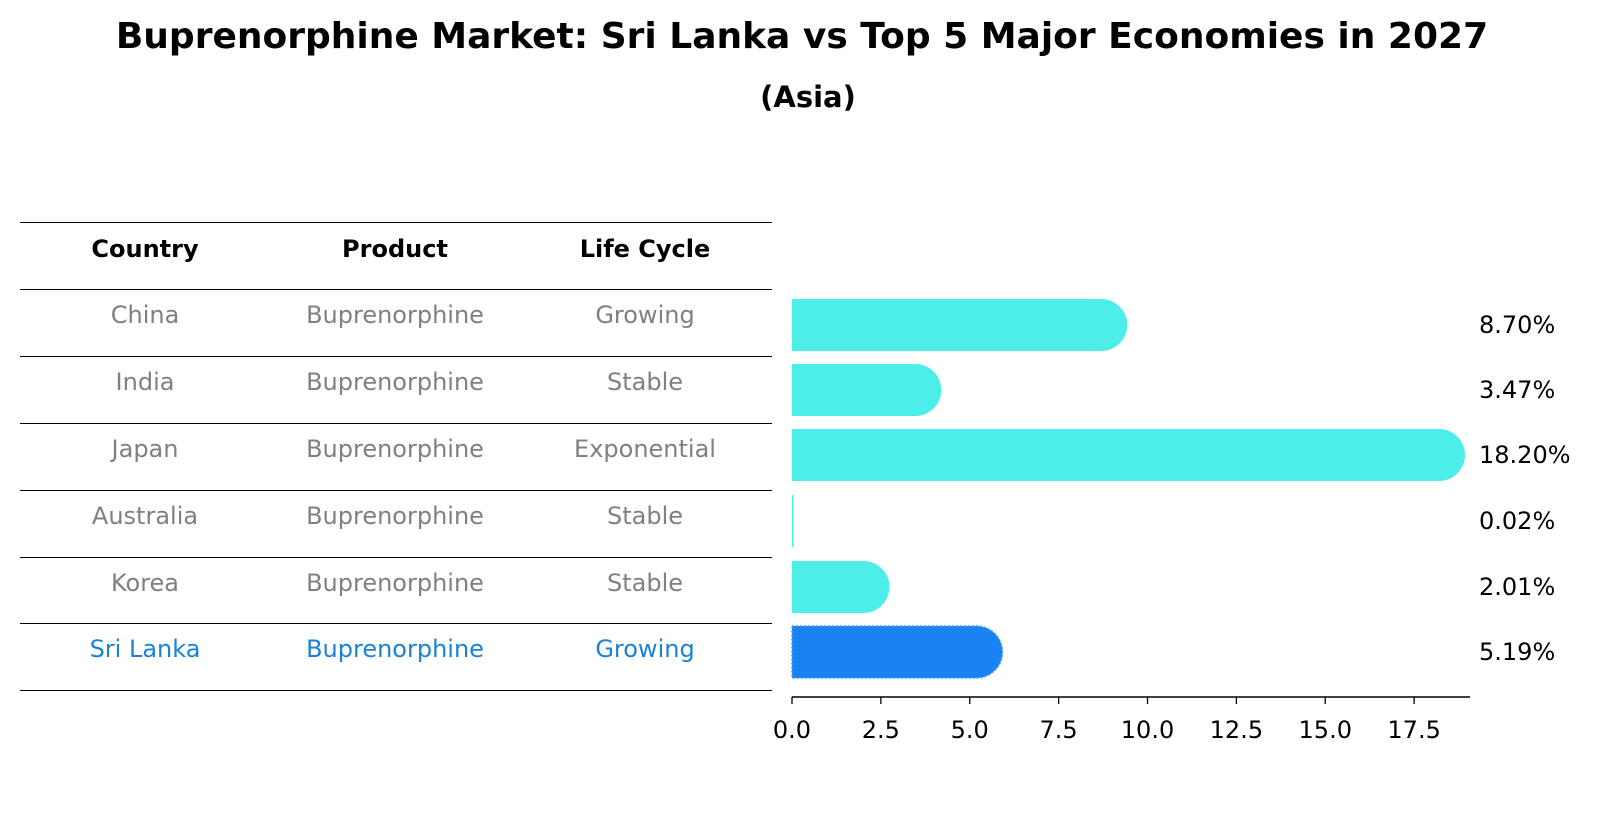  What do you see at coordinates (897, 652) in the screenshot?
I see `bar-sri-lanka` at bounding box center [897, 652].